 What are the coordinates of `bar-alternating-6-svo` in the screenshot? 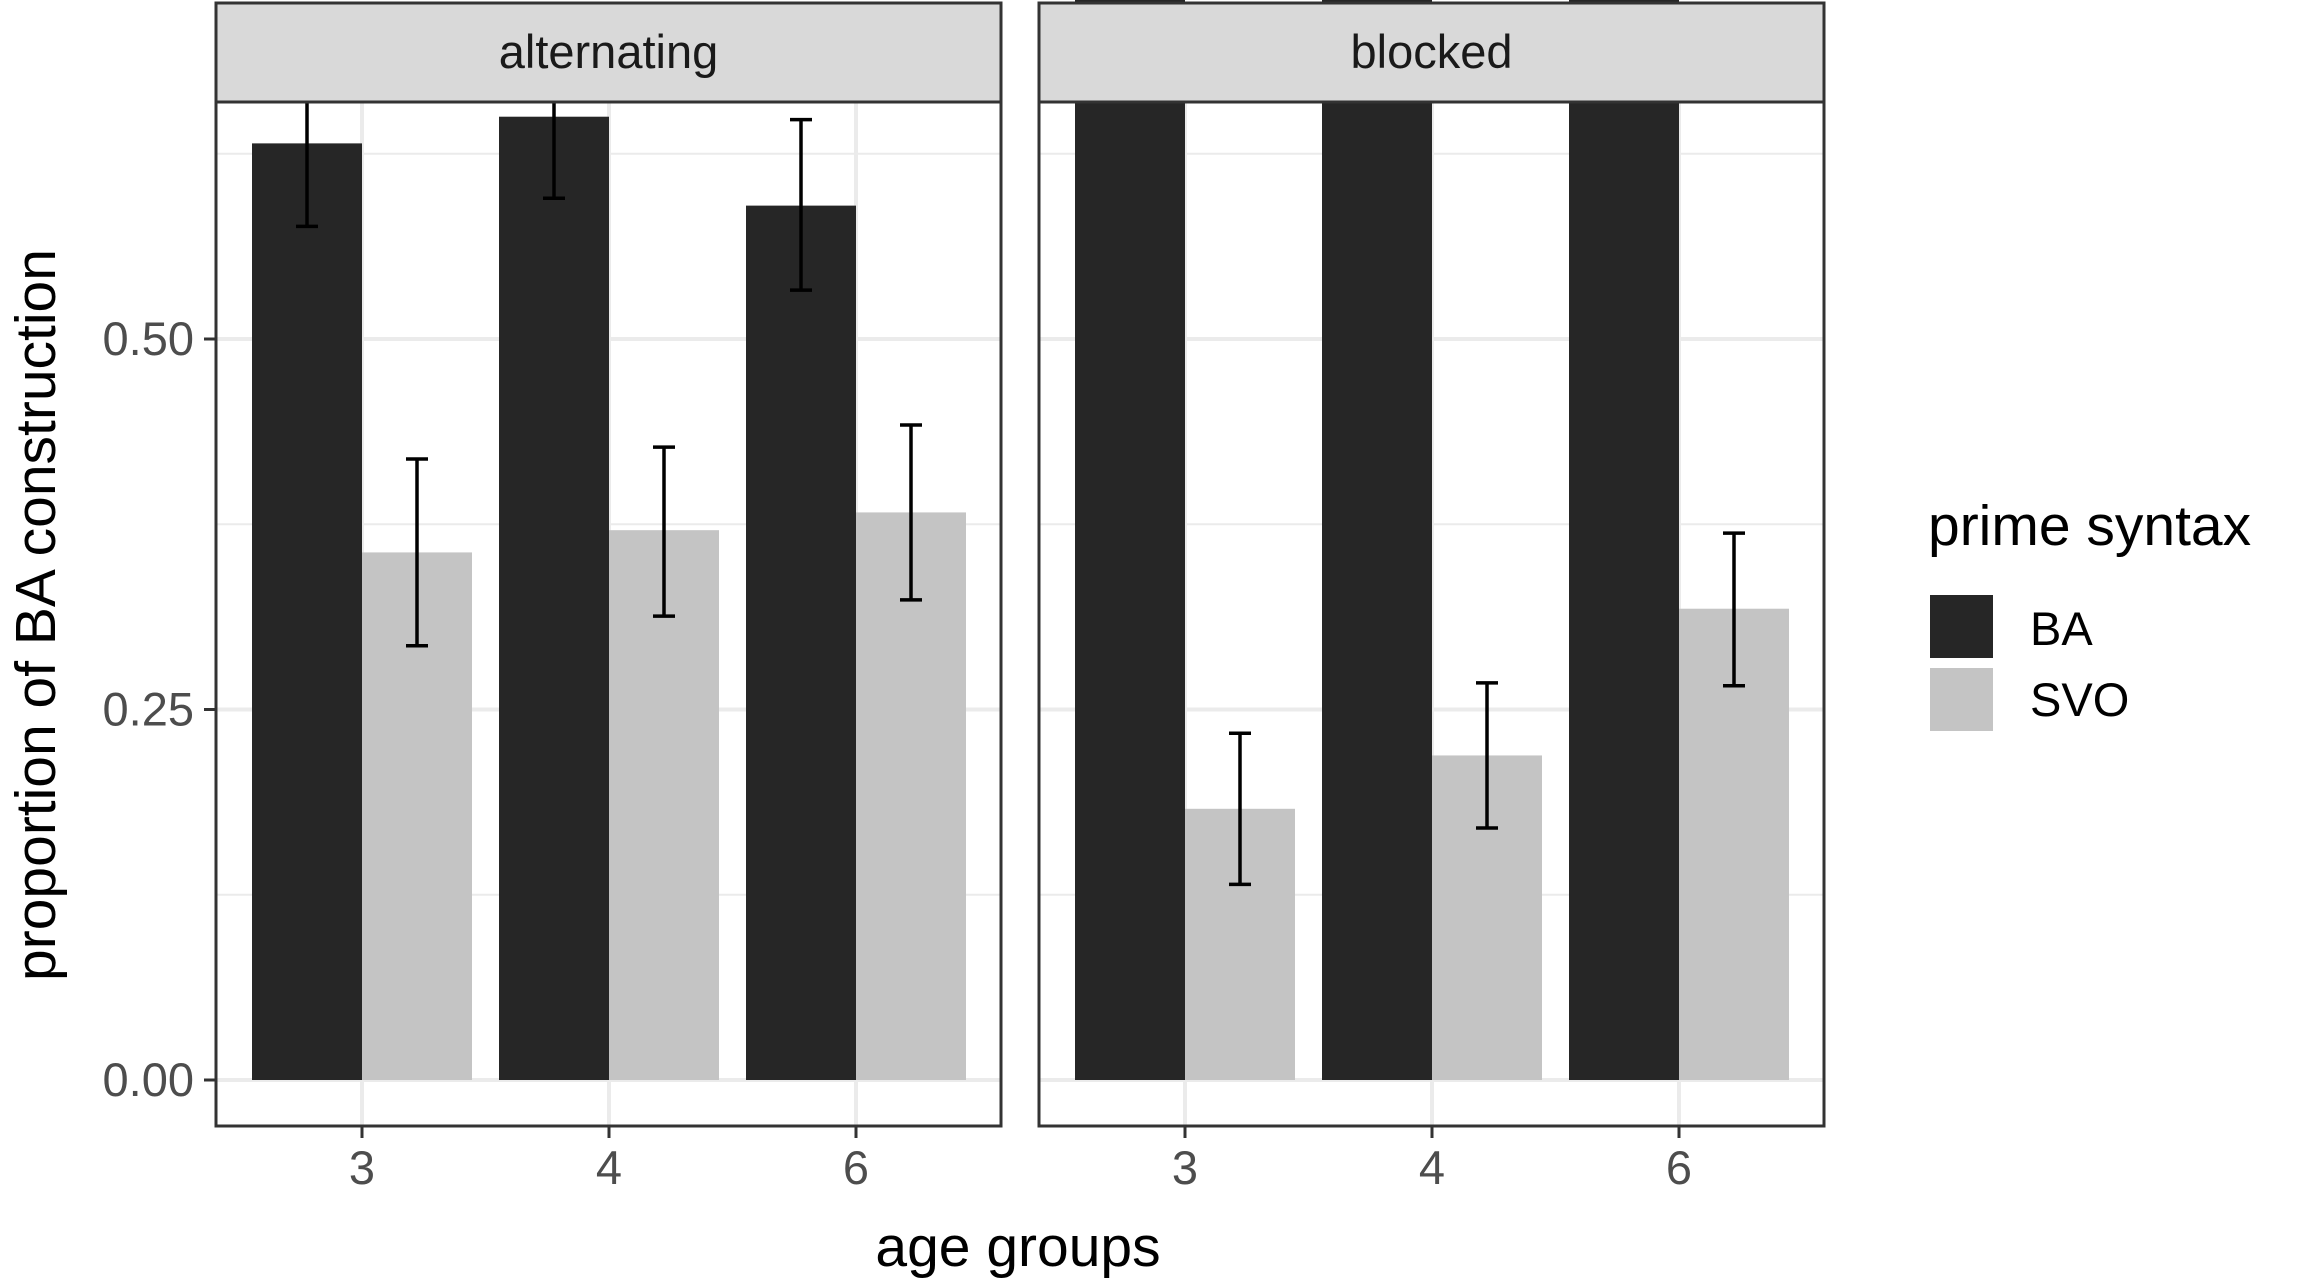 It's located at (911, 796).